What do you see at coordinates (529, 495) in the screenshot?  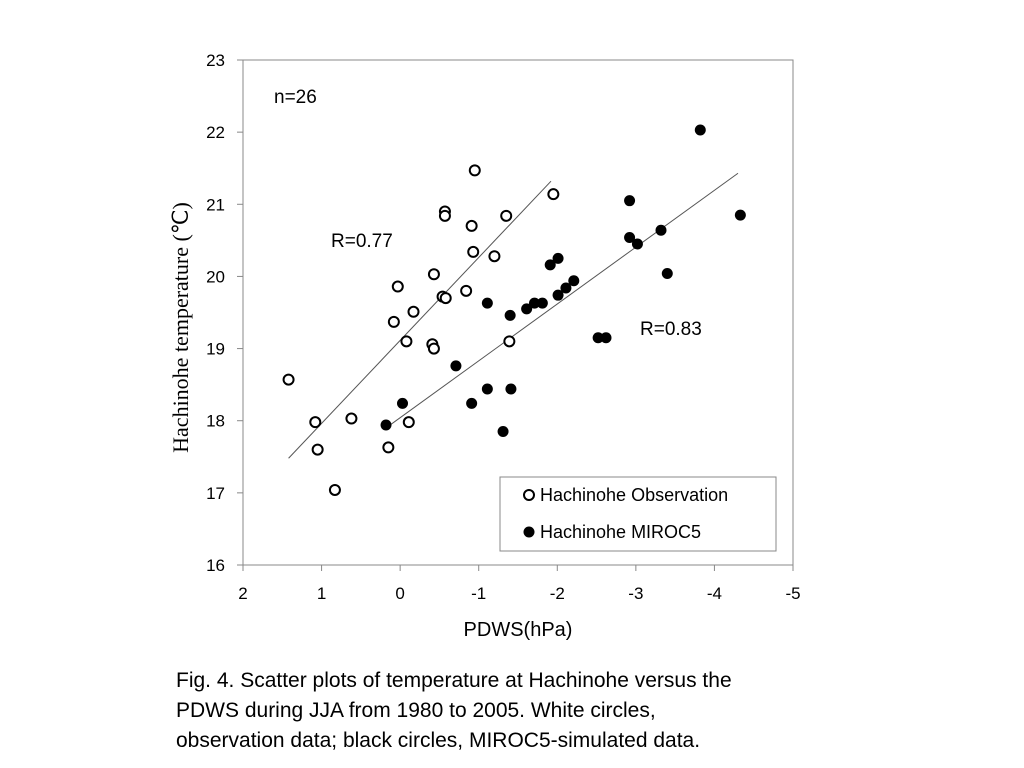 I see `legend-marker-observation` at bounding box center [529, 495].